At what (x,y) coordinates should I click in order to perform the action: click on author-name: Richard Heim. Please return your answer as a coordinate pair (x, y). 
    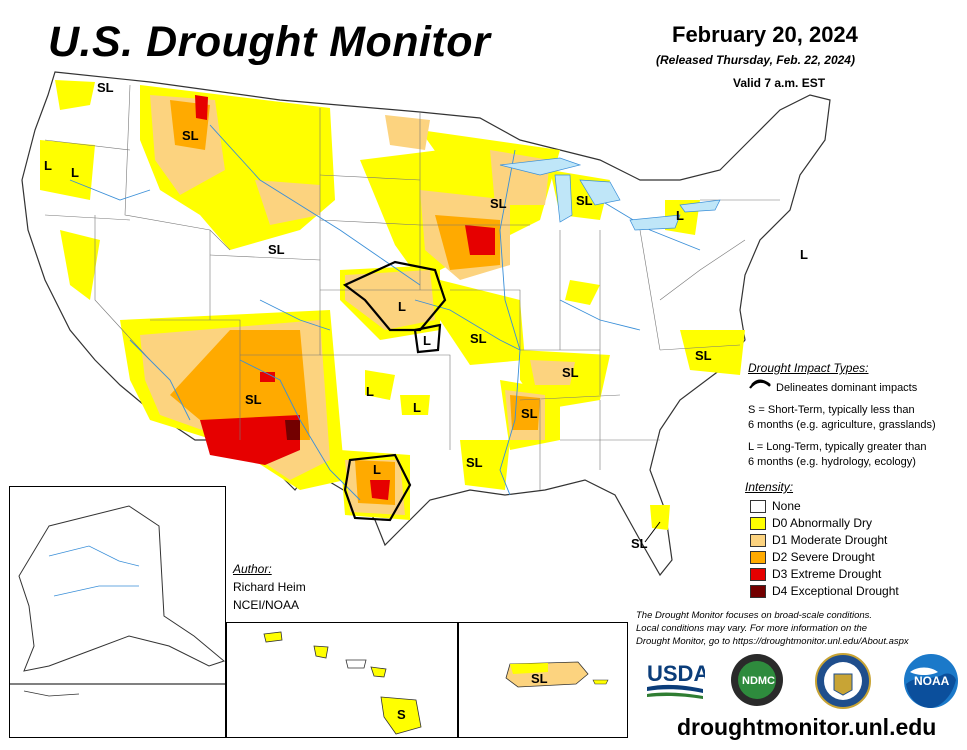
    Looking at the image, I should click on (269, 587).